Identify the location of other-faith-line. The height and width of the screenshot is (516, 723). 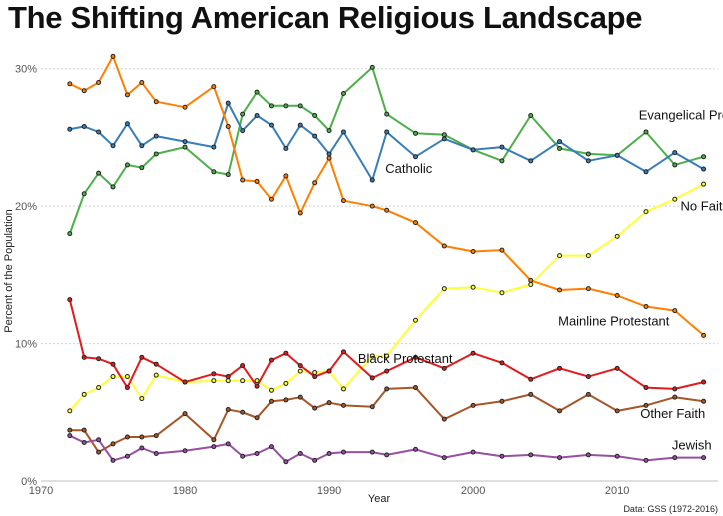
(386, 420).